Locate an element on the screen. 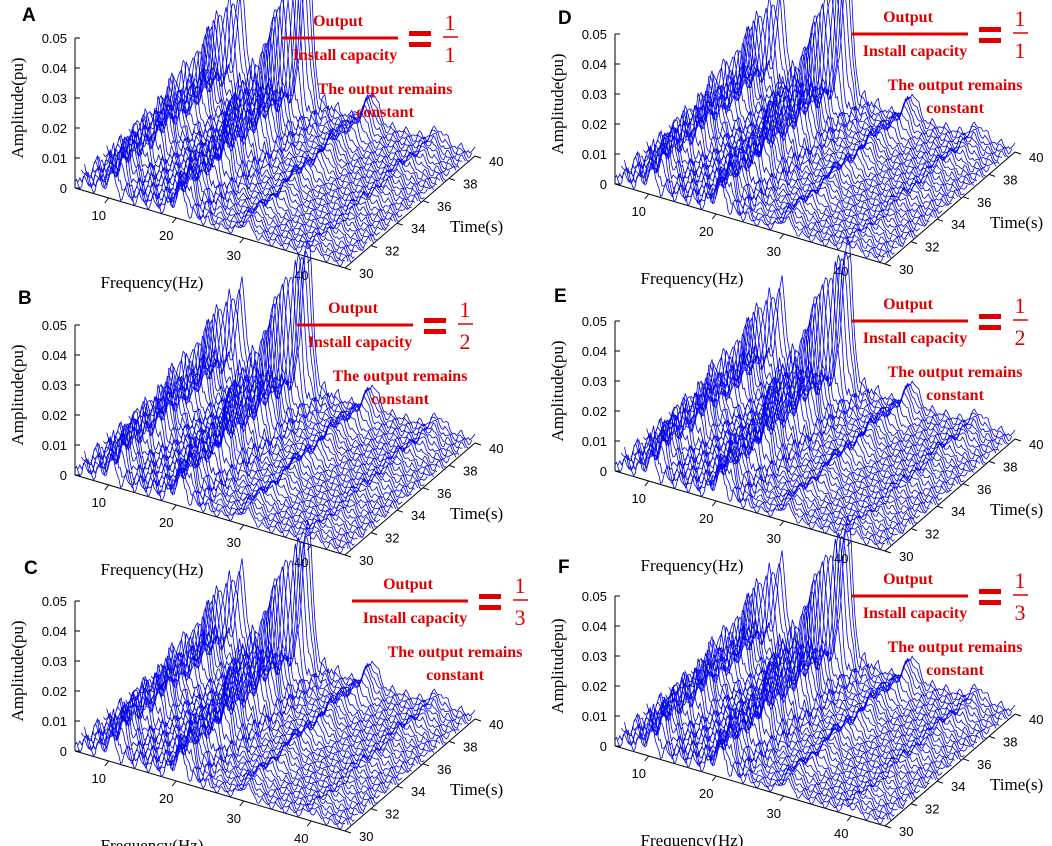  time-tick-label: 38 is located at coordinates (470, 470).